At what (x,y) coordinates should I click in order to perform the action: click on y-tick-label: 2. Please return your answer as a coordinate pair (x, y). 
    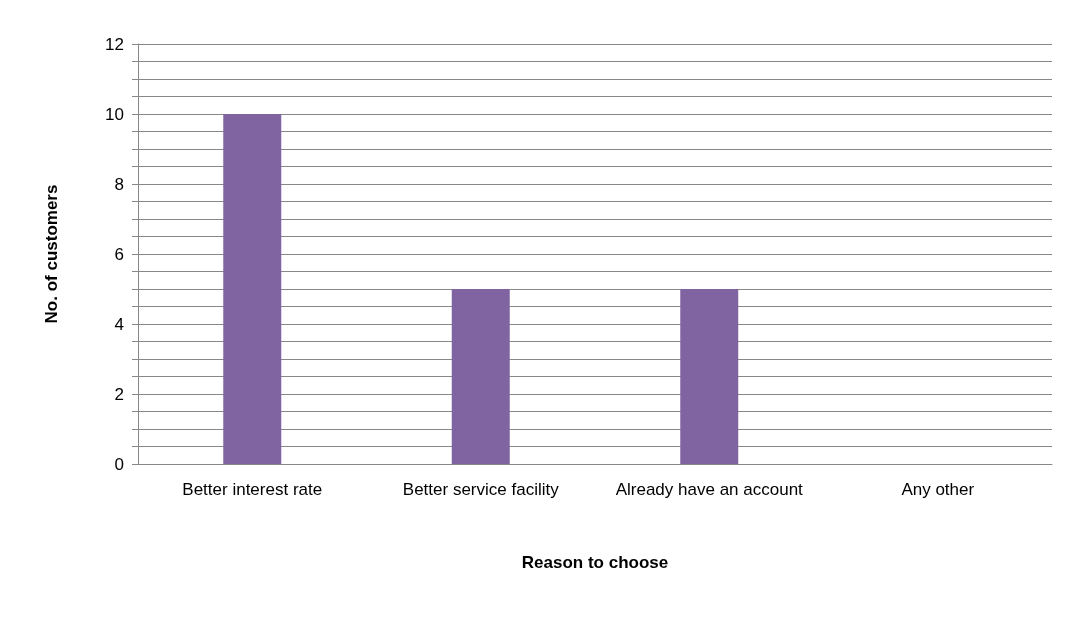
    Looking at the image, I should click on (119, 394).